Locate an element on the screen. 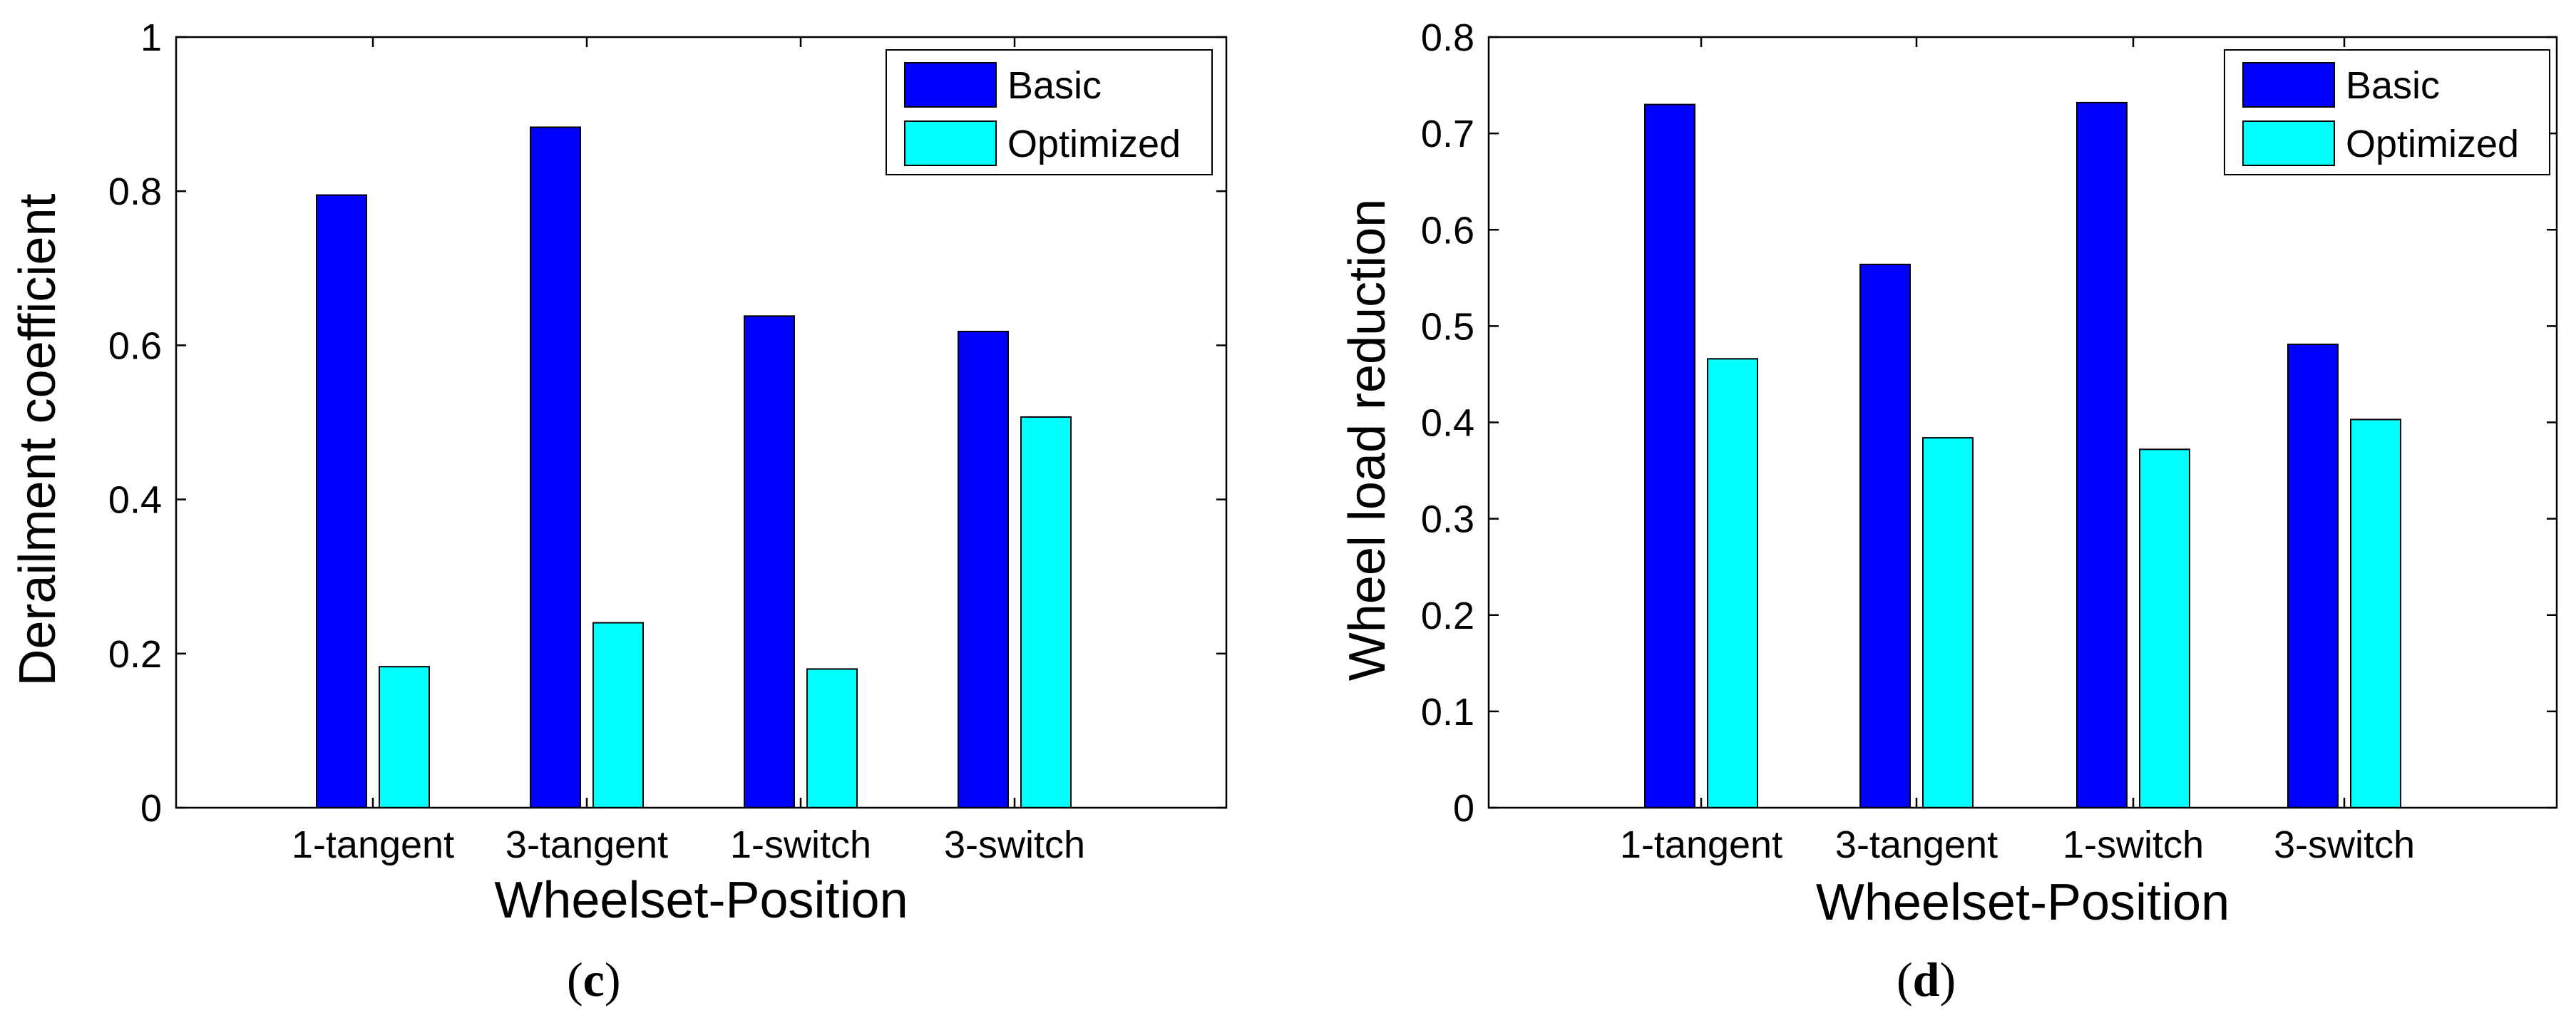 The image size is (2576, 1033). y-tick-label: 0.3 is located at coordinates (1447, 519).